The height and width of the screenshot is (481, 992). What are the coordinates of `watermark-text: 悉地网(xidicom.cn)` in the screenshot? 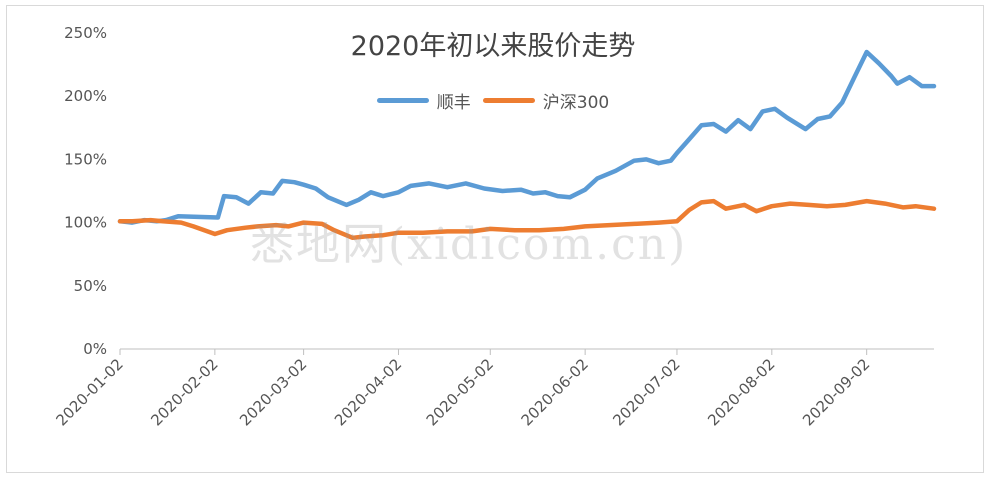 It's located at (469, 244).